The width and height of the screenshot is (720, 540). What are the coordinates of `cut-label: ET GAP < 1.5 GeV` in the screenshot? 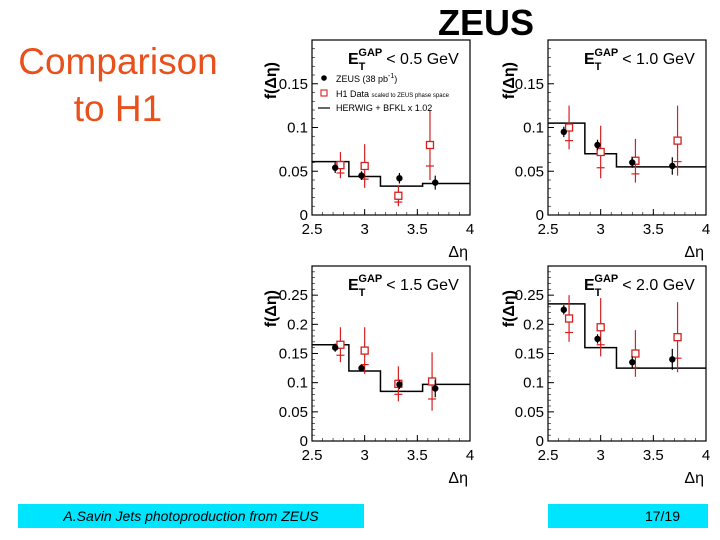 It's located at (403, 286).